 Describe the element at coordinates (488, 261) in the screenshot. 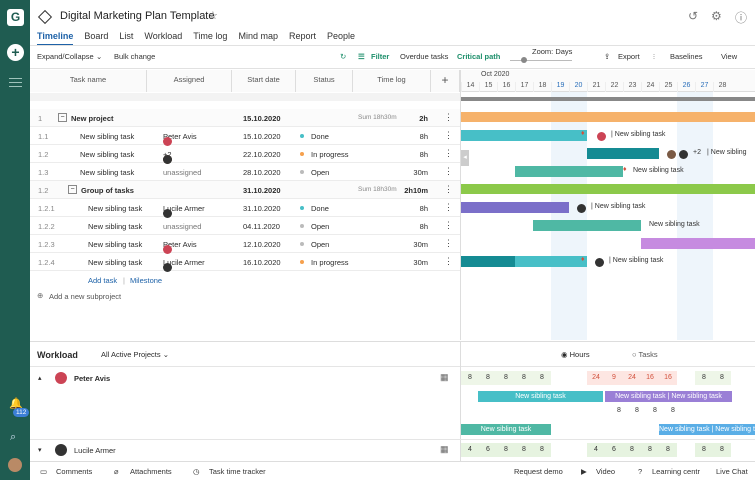

I see `gantt-bar-1-2-4-done` at that location.